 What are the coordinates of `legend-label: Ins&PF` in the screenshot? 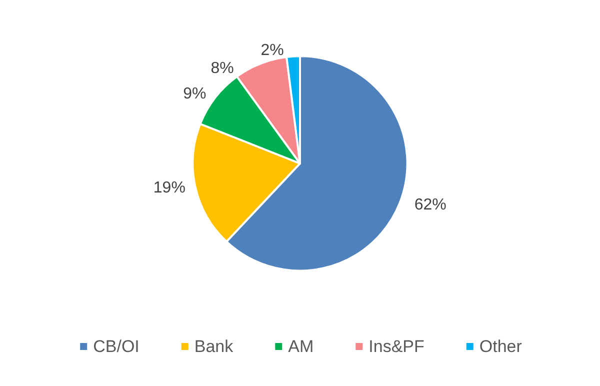 It's located at (396, 346).